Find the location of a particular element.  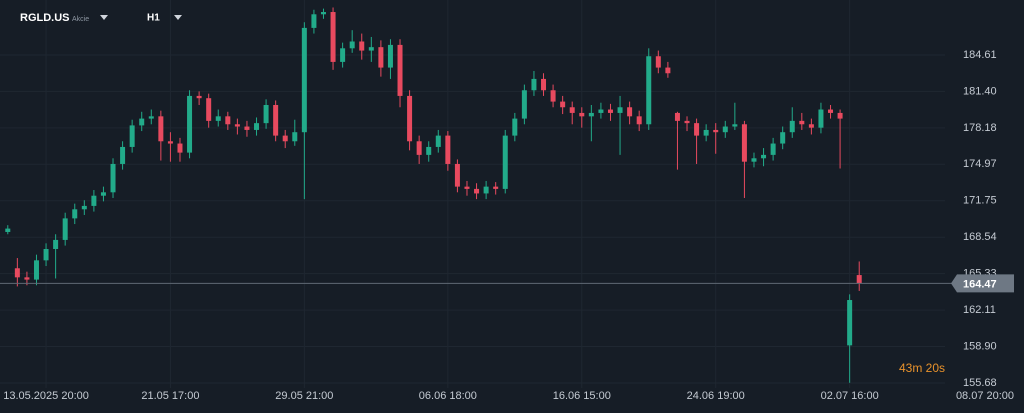

y-tick-label: 168.54 is located at coordinates (980, 237).